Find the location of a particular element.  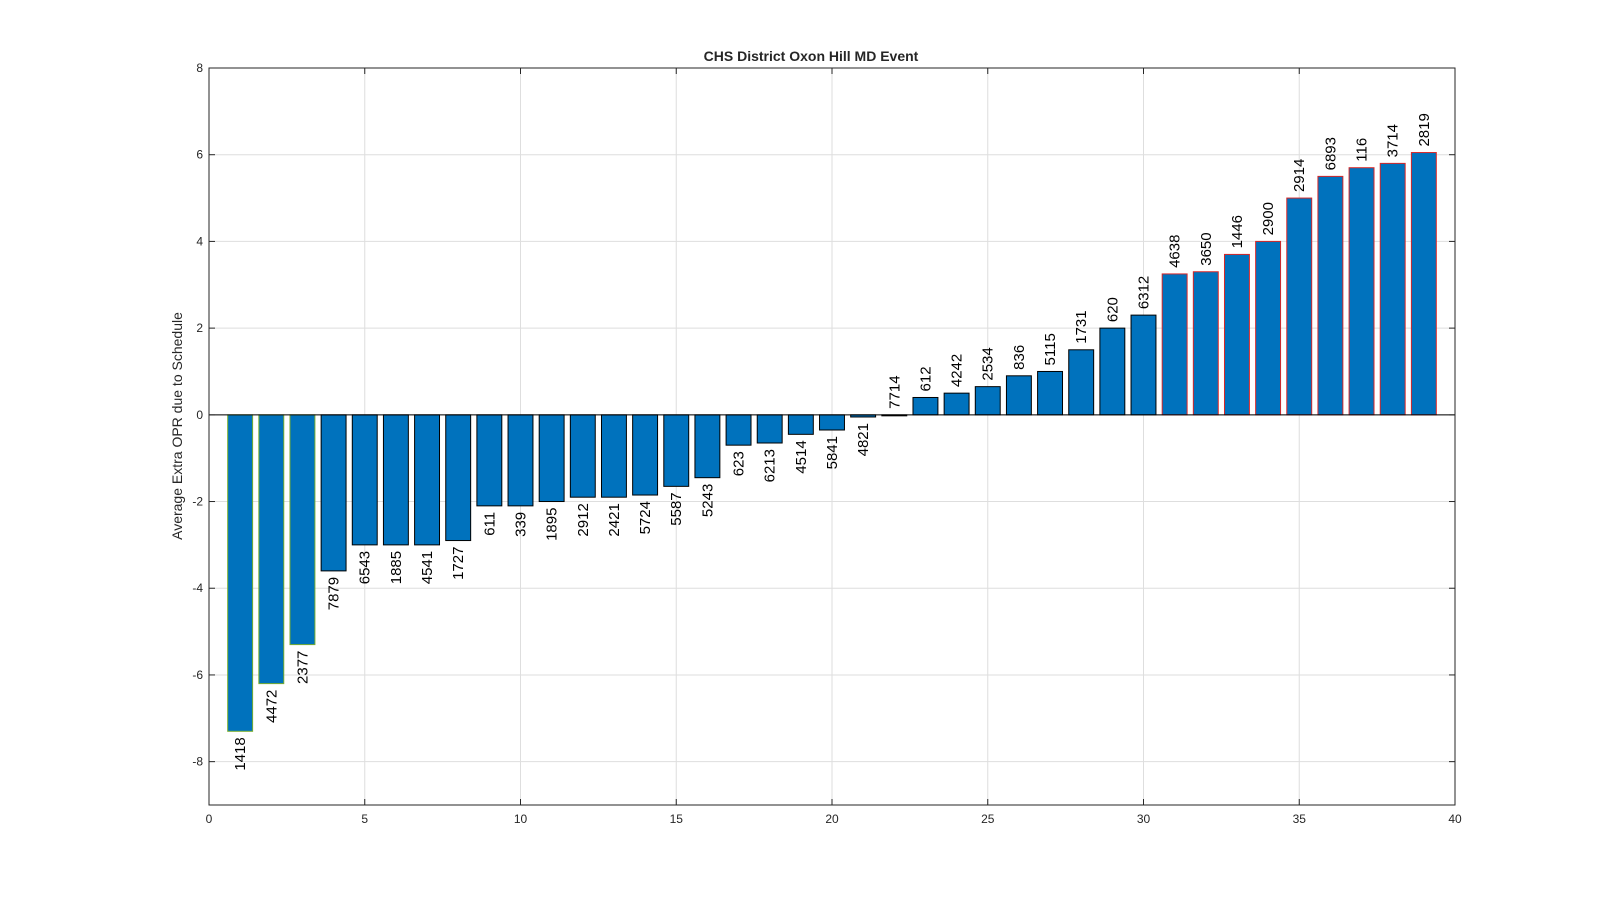

bar-label-2914: 2914 is located at coordinates (1299, 175).